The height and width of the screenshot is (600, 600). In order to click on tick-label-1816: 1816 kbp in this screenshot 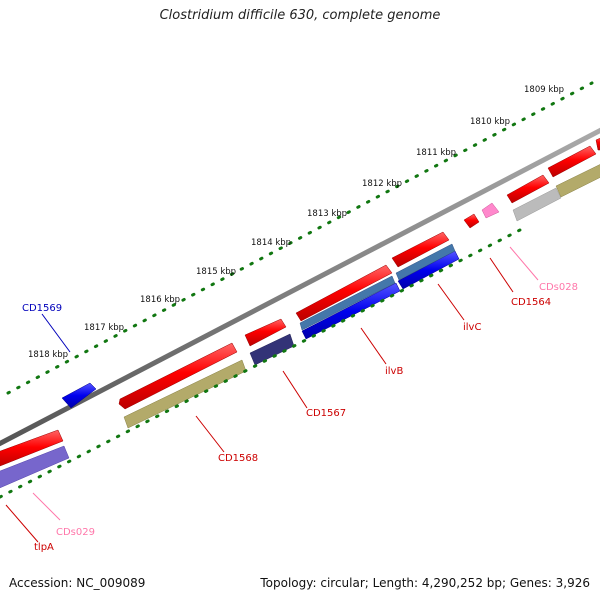, I will do `click(160, 300)`.